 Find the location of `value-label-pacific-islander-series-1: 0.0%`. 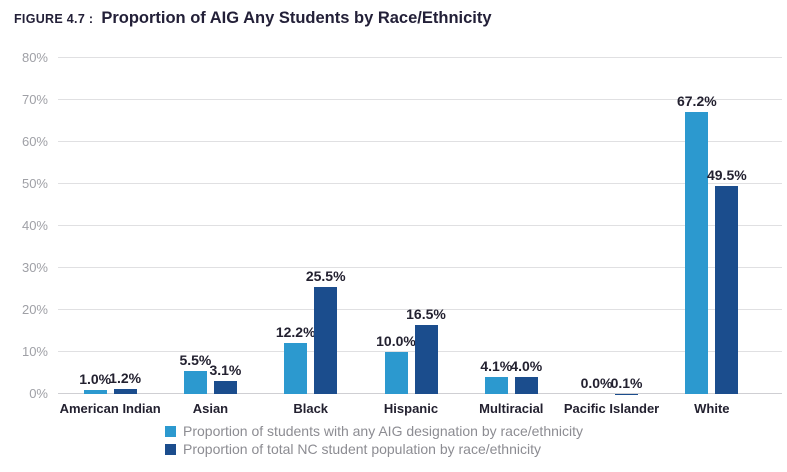

value-label-pacific-islander-series-1: 0.0% is located at coordinates (596, 383).